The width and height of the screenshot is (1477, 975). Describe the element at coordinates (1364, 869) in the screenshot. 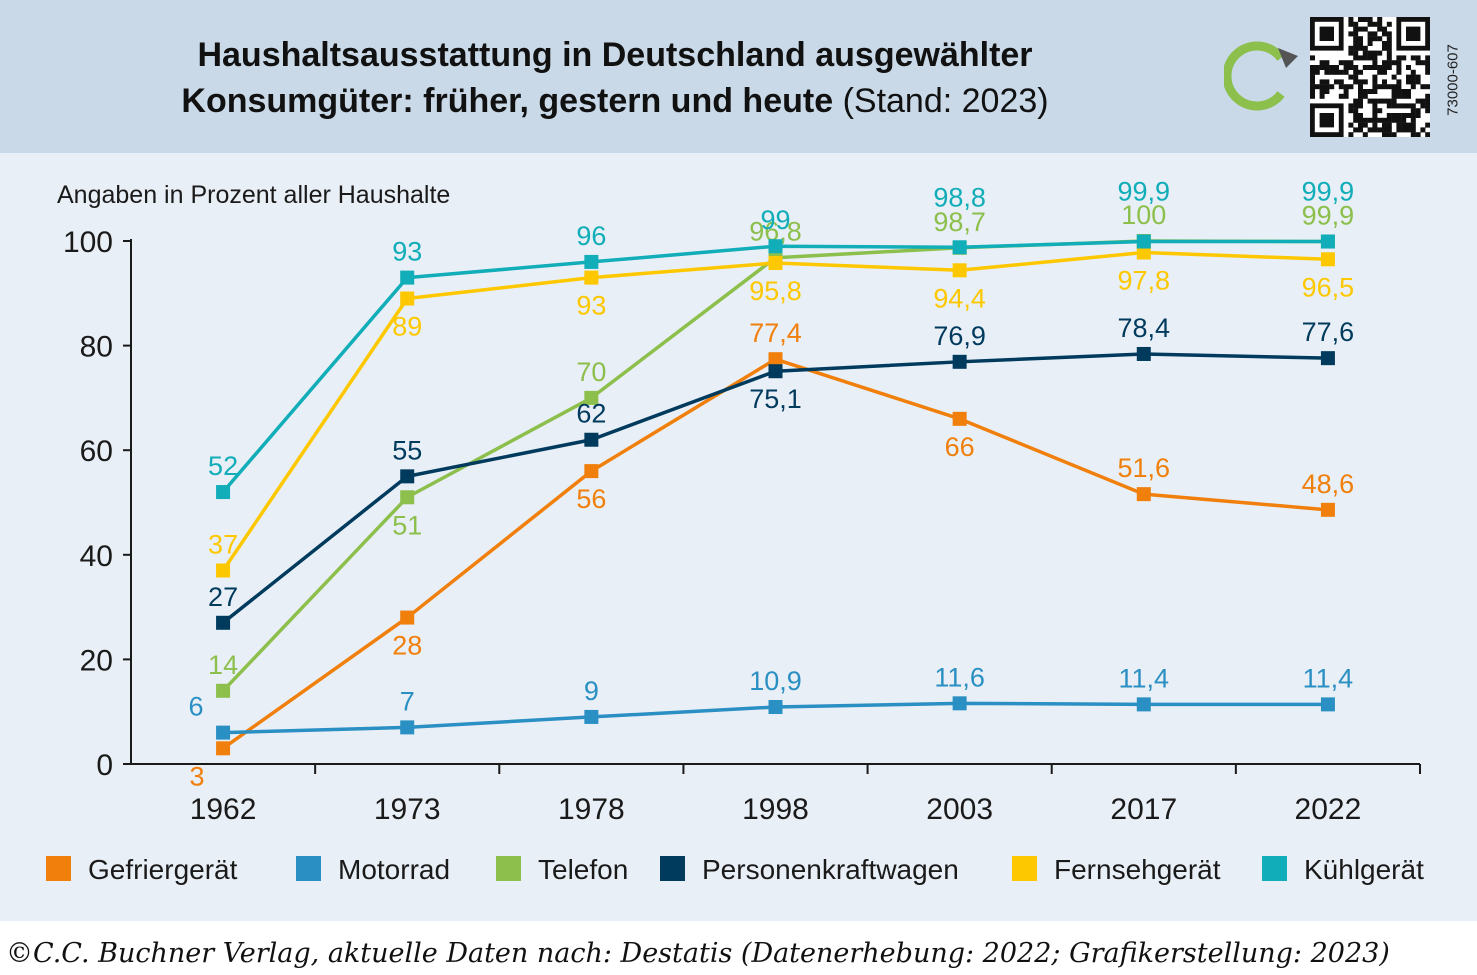

I see `legend-label-kühlgerät: Kühlgerät` at that location.